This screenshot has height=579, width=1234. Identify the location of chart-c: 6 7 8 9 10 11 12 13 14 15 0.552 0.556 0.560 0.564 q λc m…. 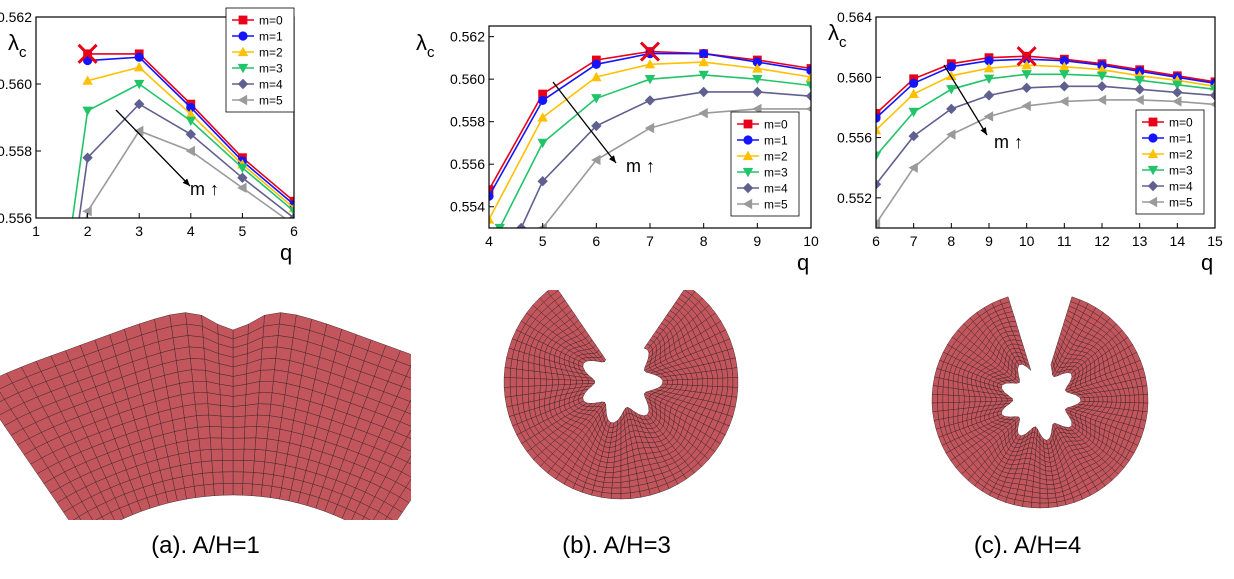
(1025, 142).